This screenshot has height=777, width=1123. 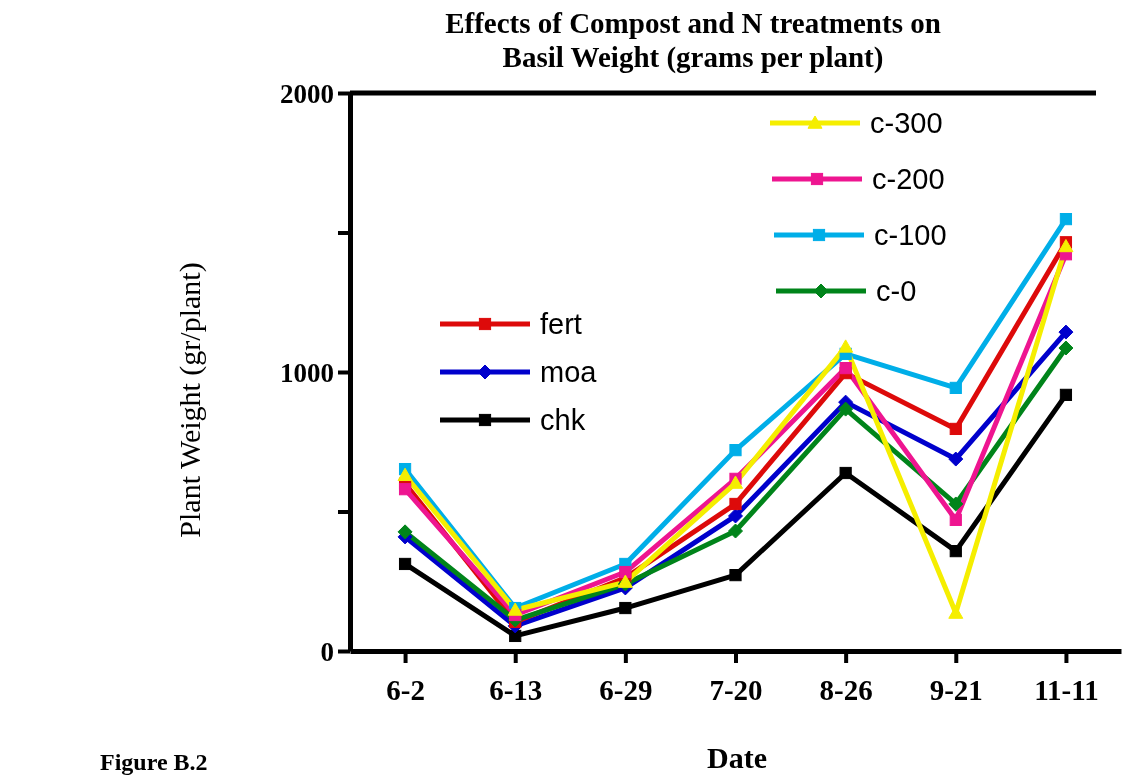 I want to click on x-tick-label: 7-20, so click(x=736, y=689).